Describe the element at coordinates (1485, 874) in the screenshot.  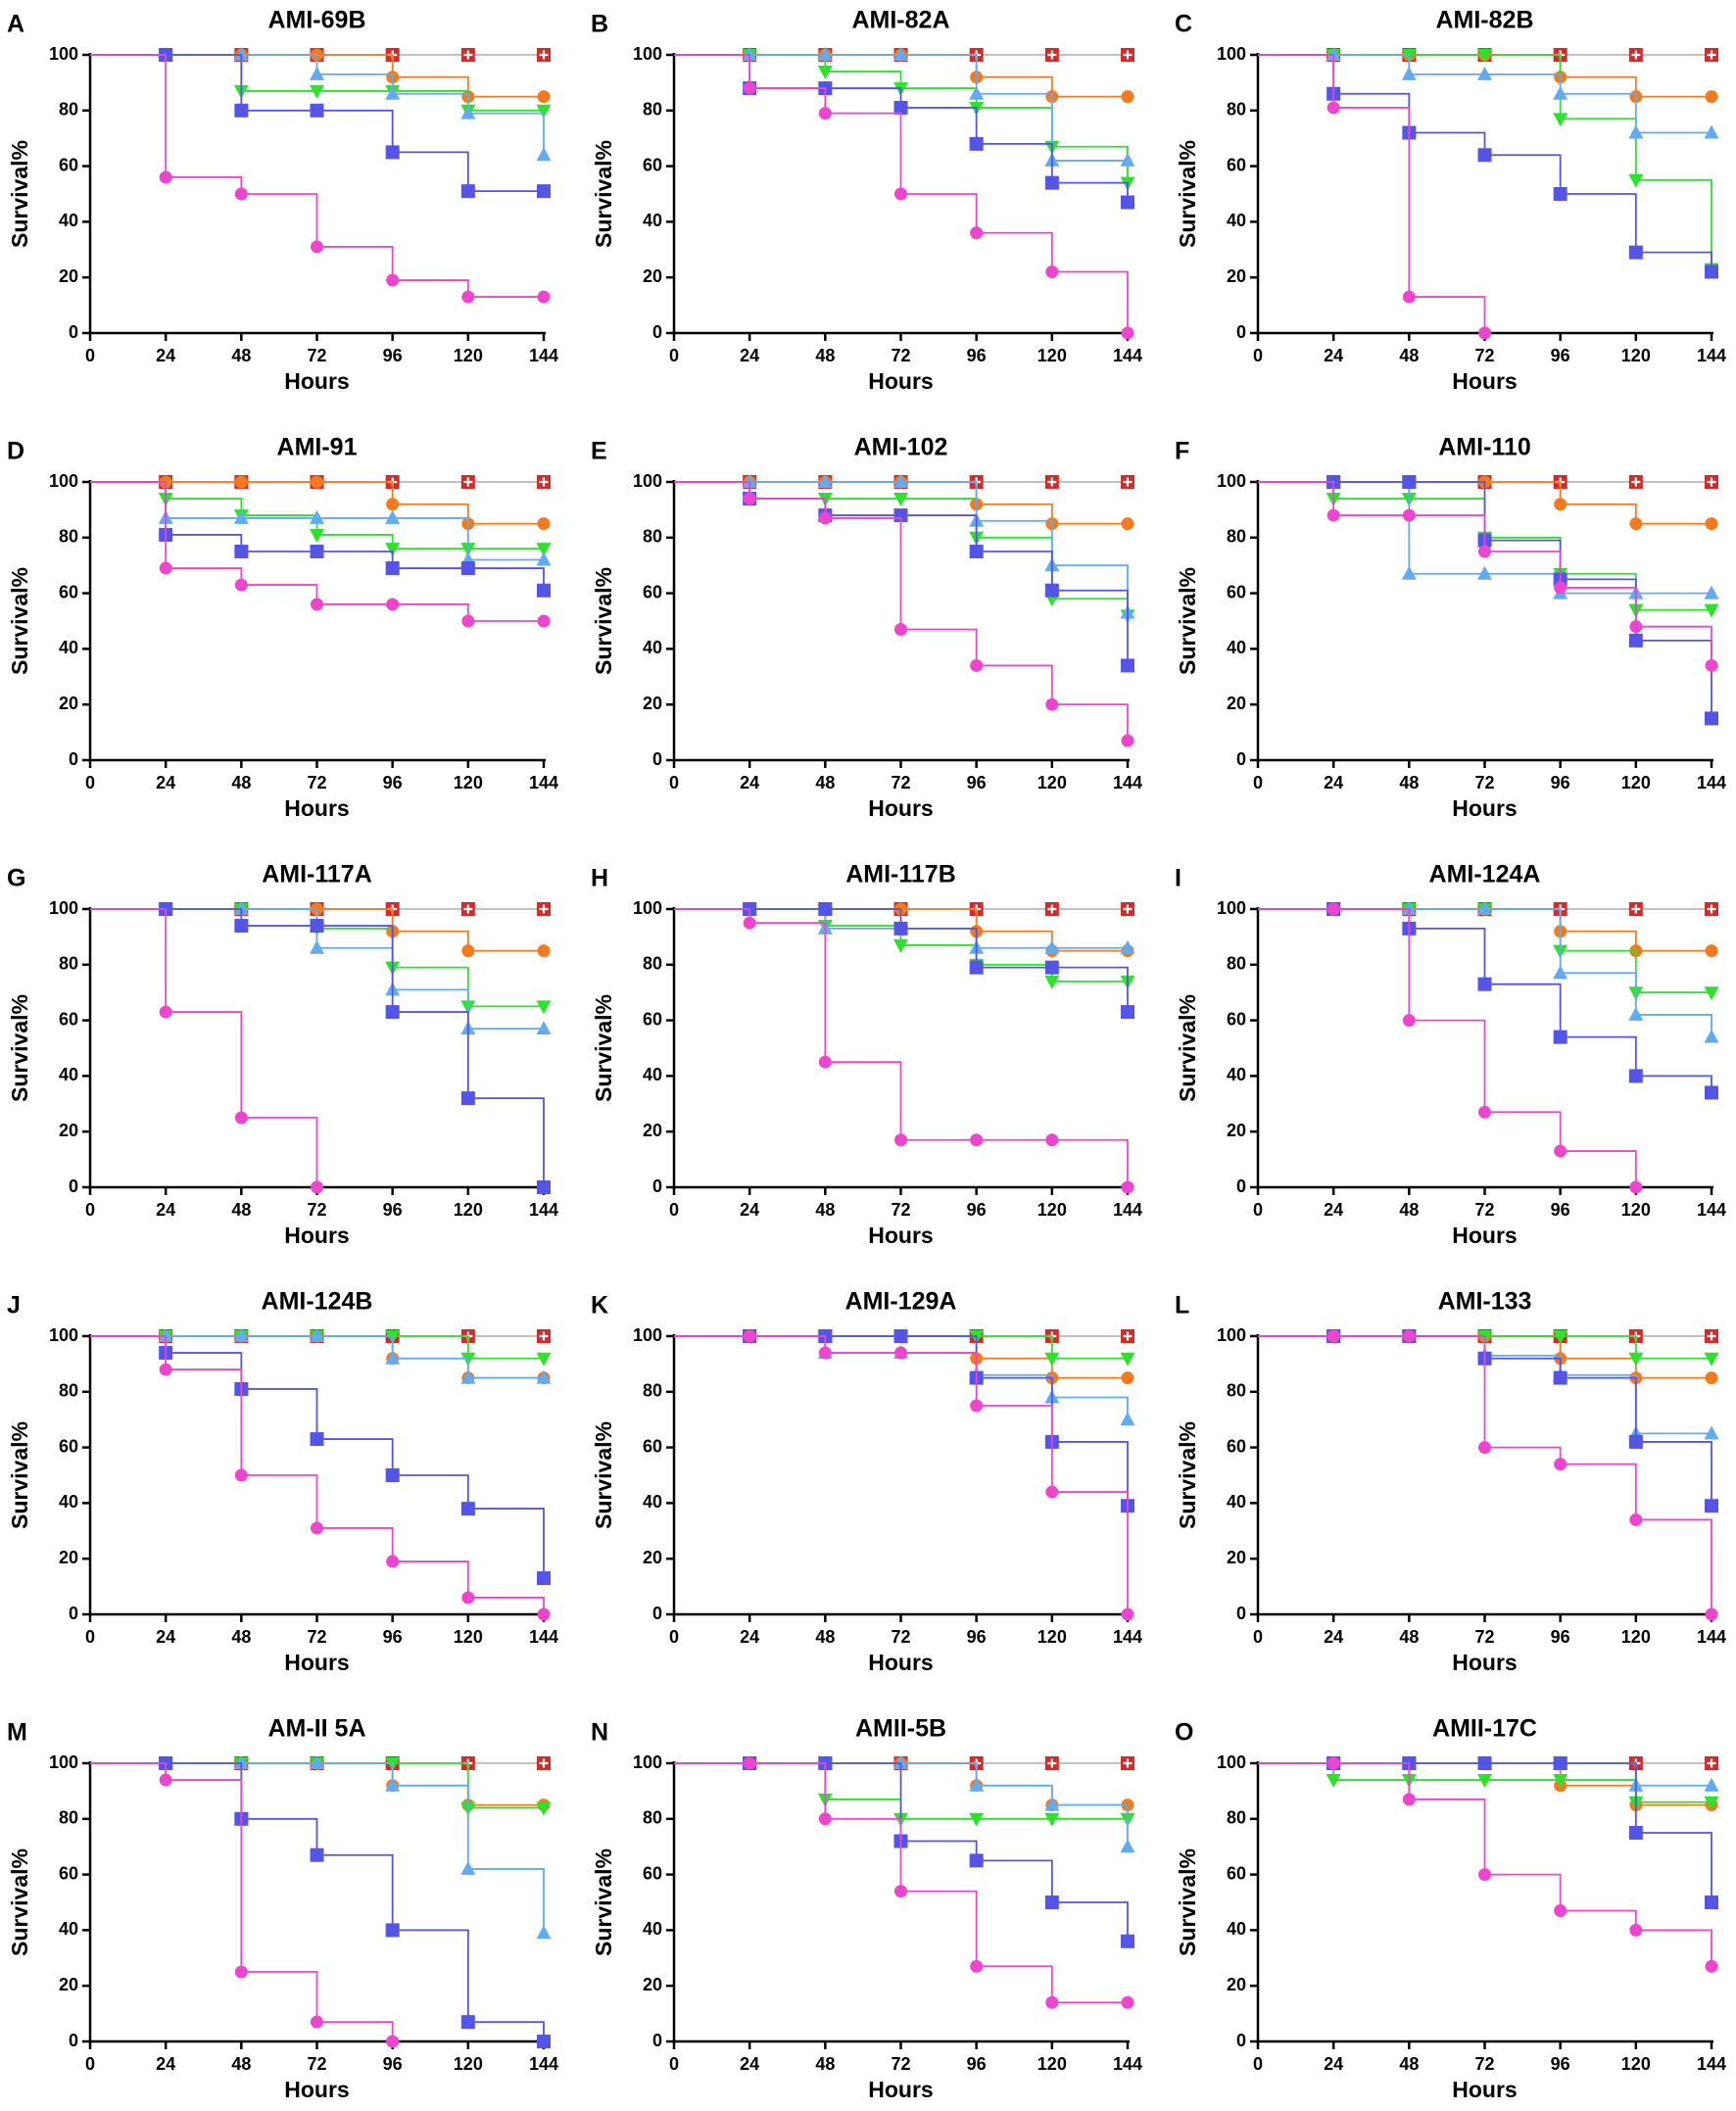
I see `chart-title: AMI-124A` at that location.